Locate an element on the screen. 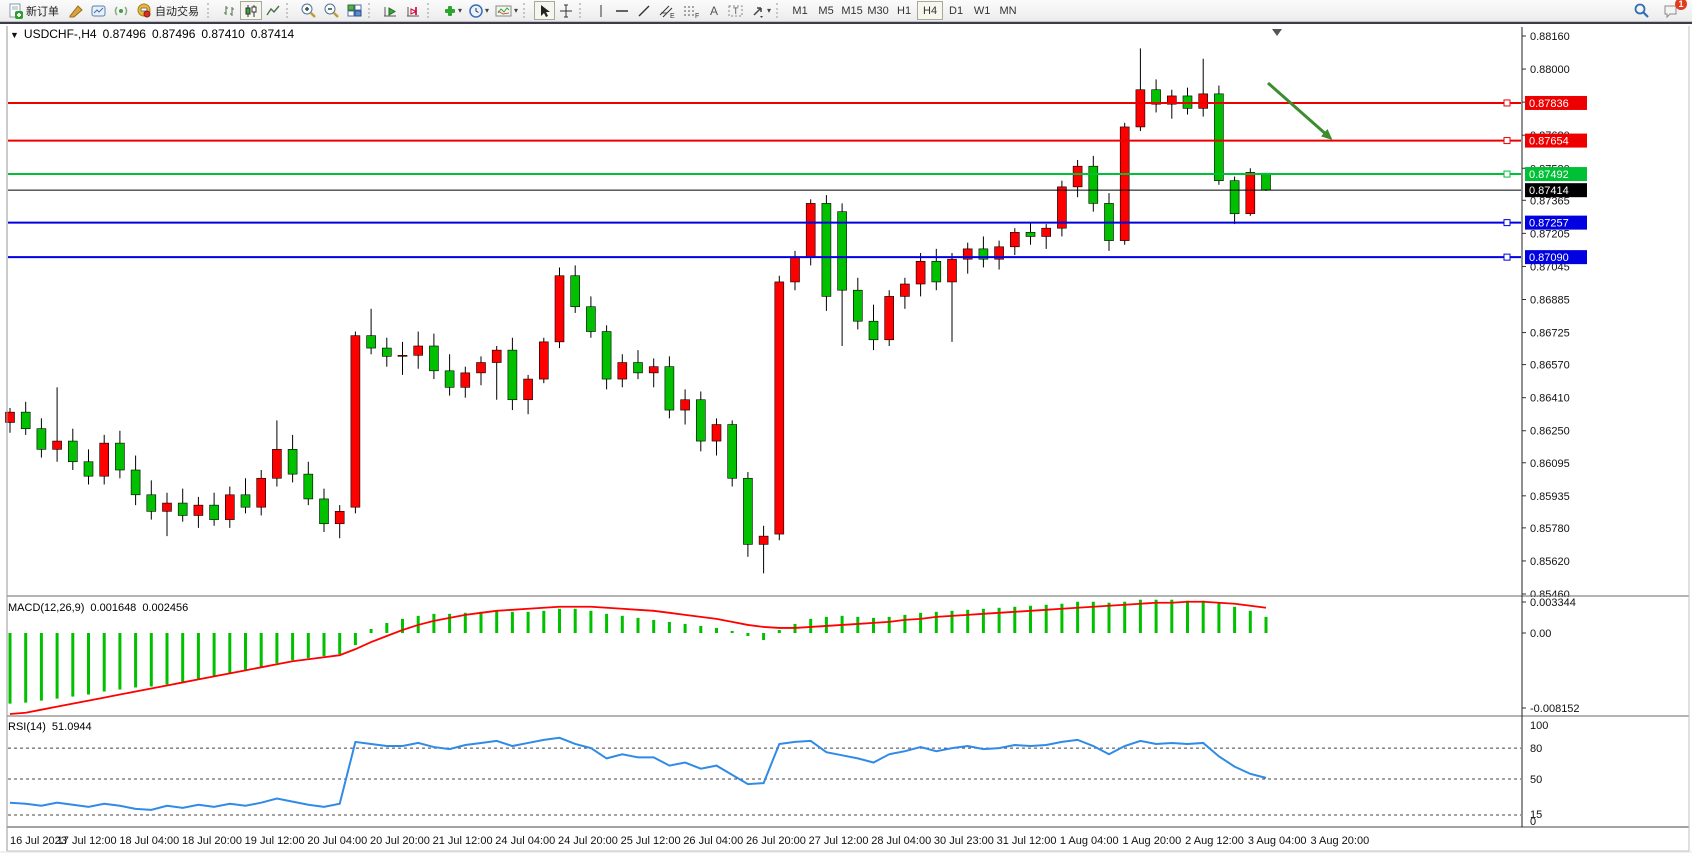 The image size is (1692, 853). chart-shift-button is located at coordinates (413, 10).